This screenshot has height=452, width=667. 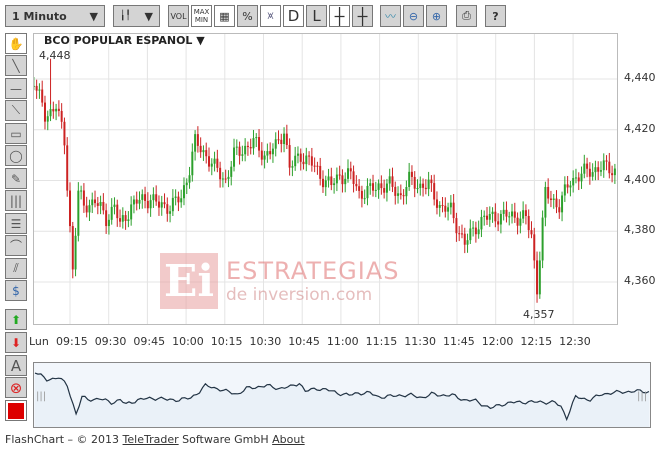 I want to click on interval-dropdown: 1 Minuto ▼, so click(x=55, y=16).